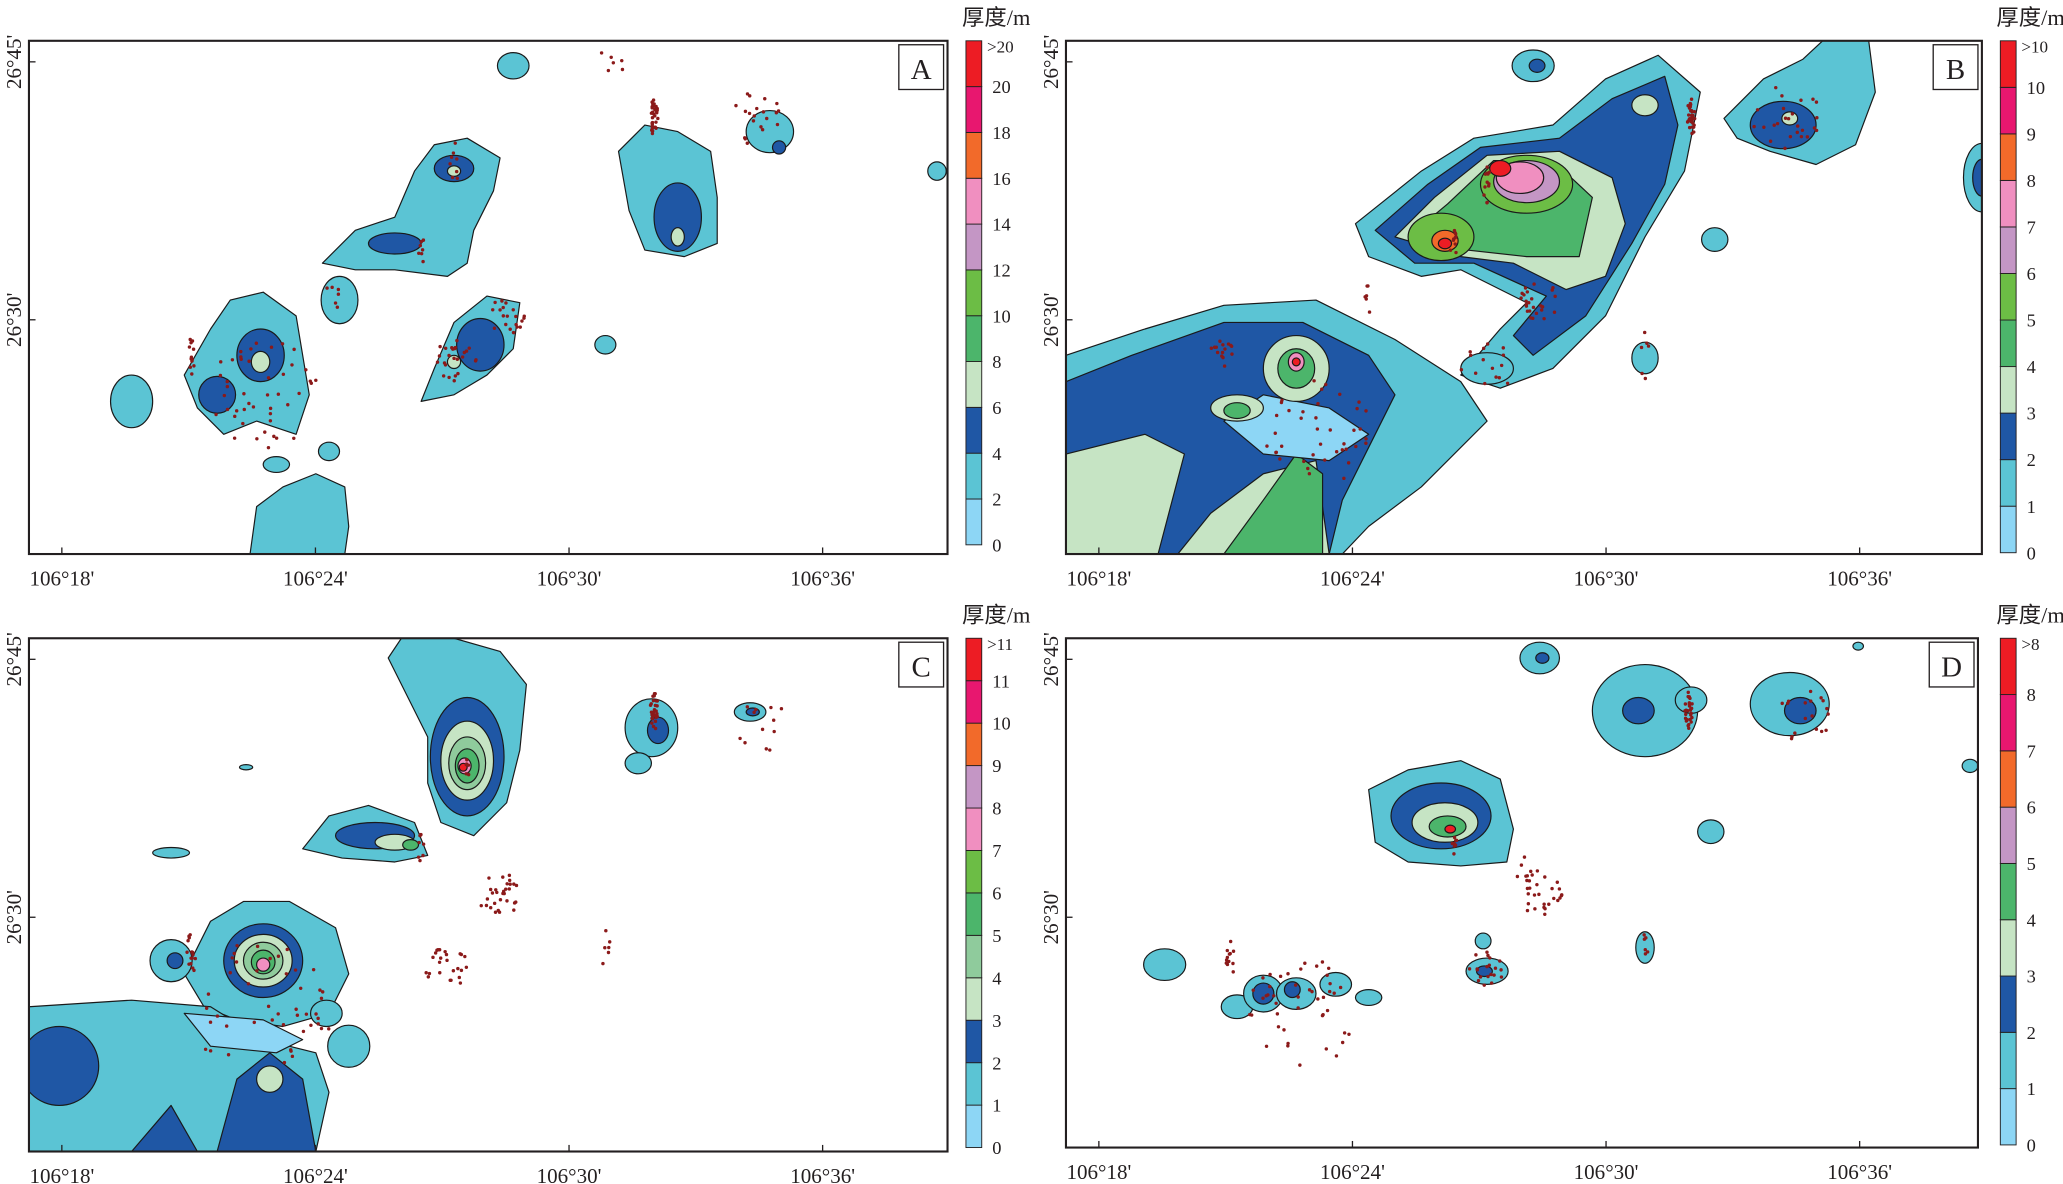 The width and height of the screenshot is (2063, 1184). What do you see at coordinates (2031, 367) in the screenshot?
I see `legend-tick-label: 4` at bounding box center [2031, 367].